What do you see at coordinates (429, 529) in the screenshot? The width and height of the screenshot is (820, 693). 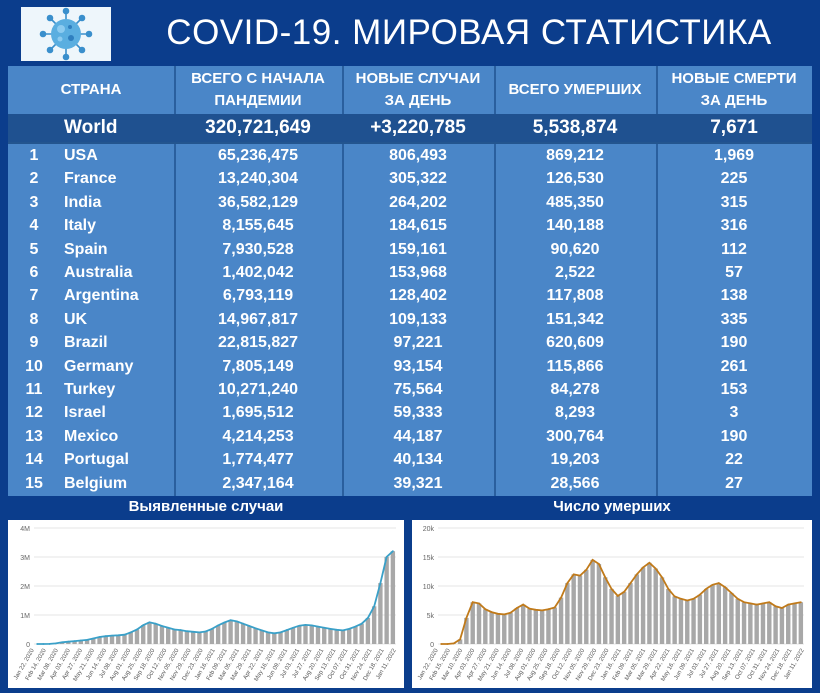 I see `deaths-y-tick-label: 20k` at bounding box center [429, 529].